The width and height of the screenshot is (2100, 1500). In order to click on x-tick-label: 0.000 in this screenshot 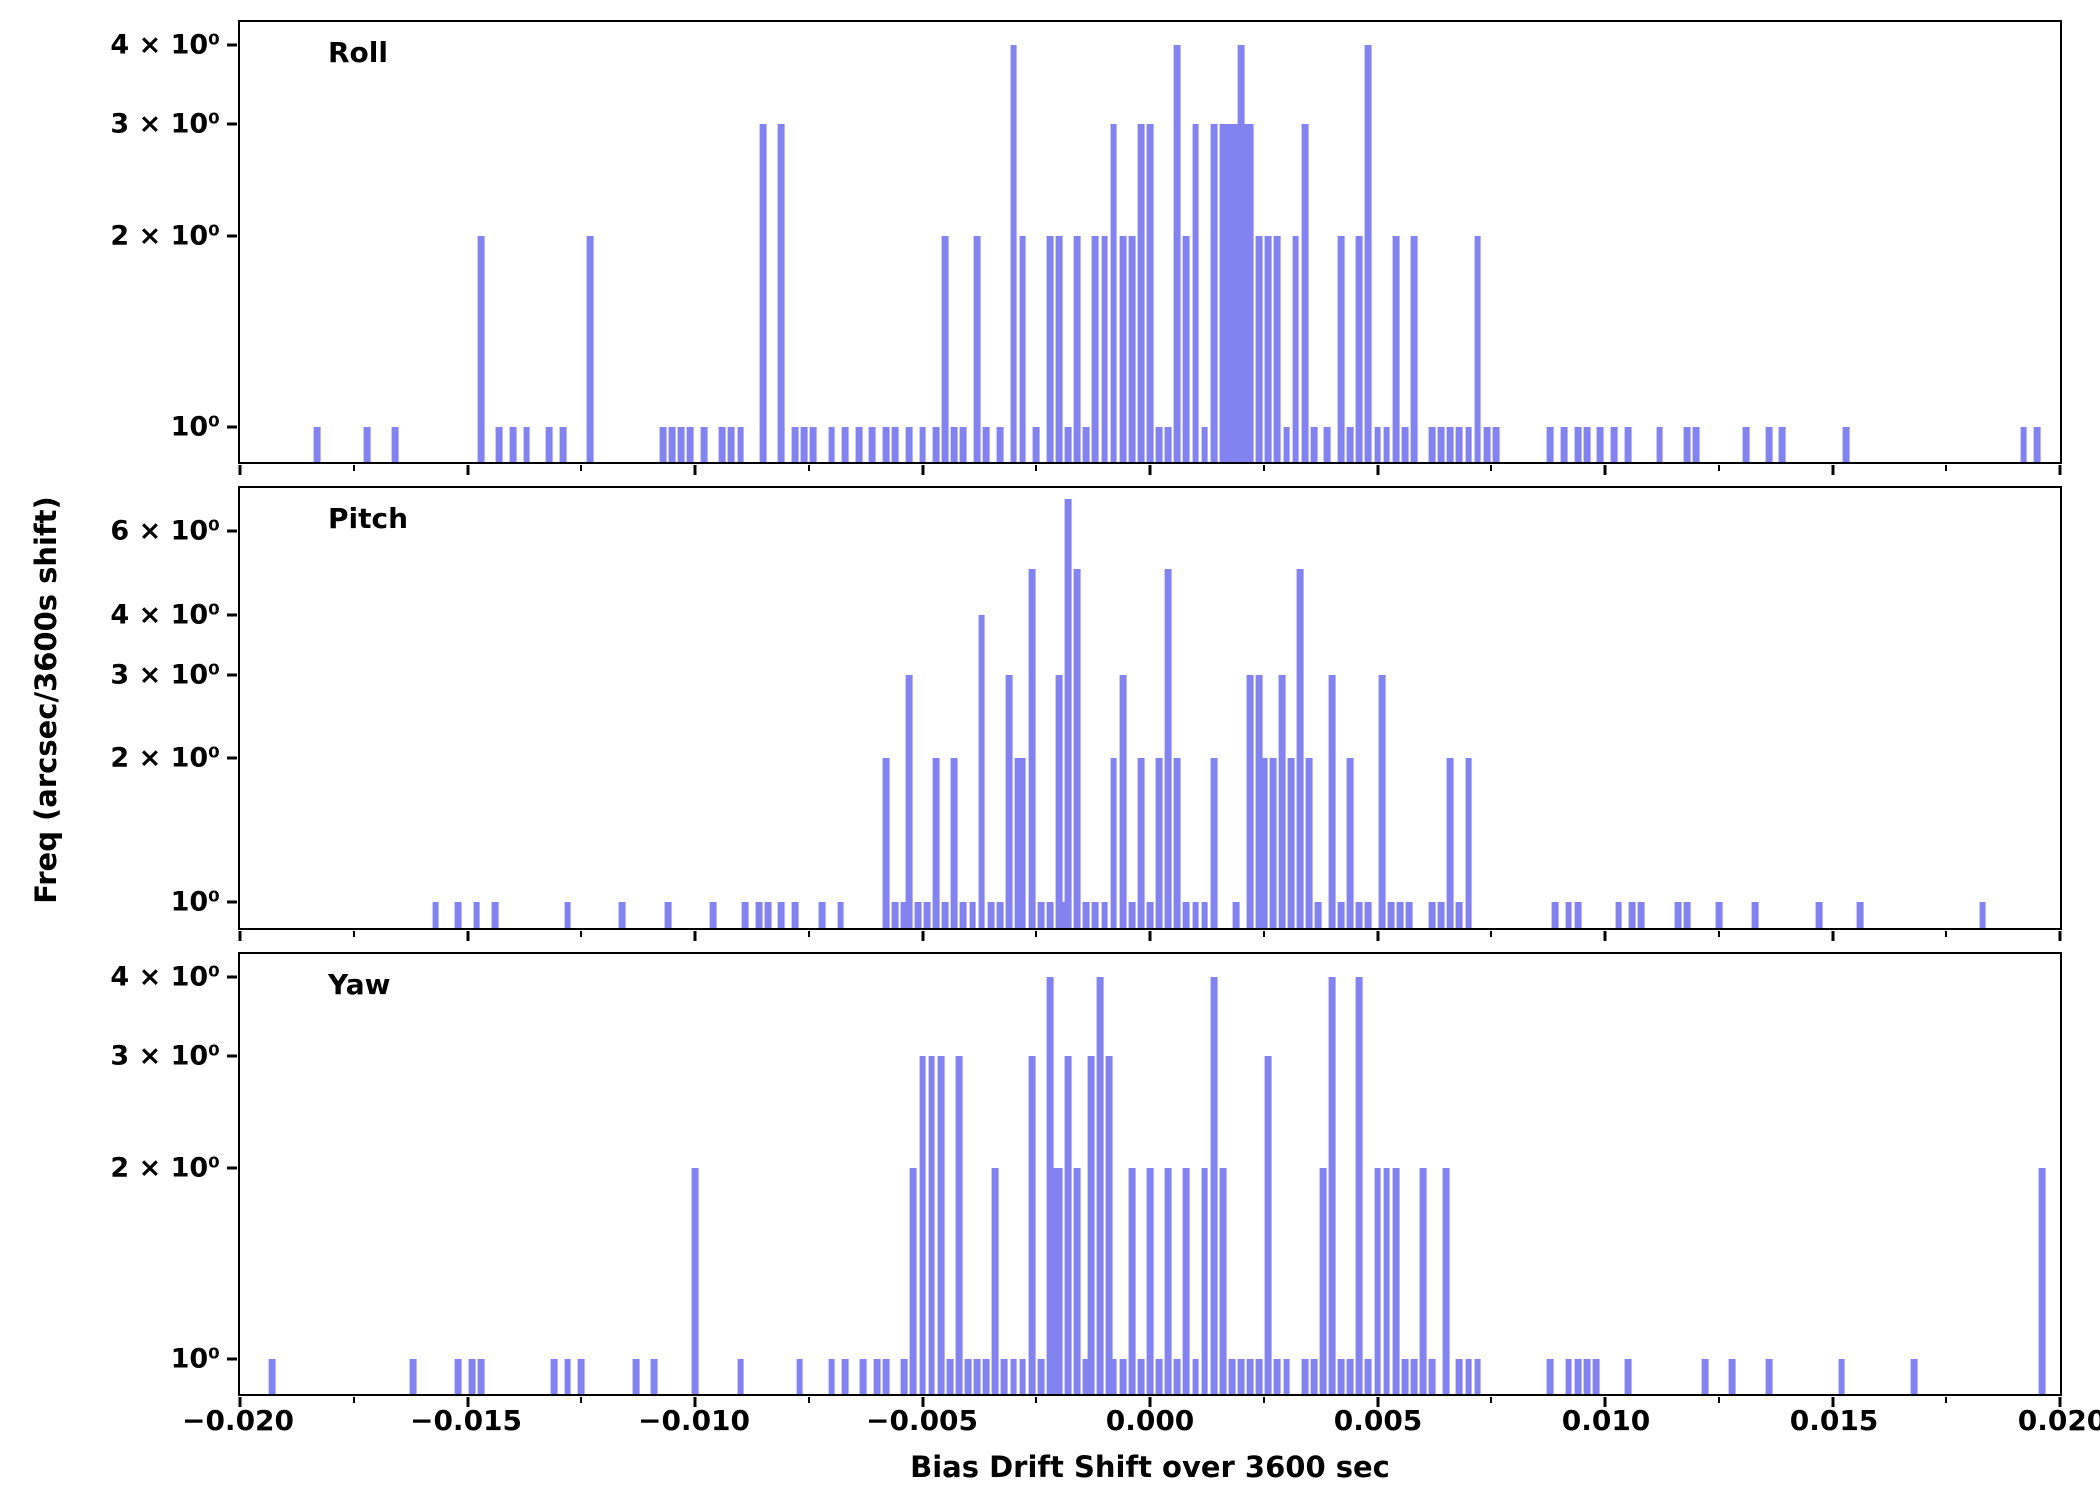, I will do `click(1150, 1420)`.